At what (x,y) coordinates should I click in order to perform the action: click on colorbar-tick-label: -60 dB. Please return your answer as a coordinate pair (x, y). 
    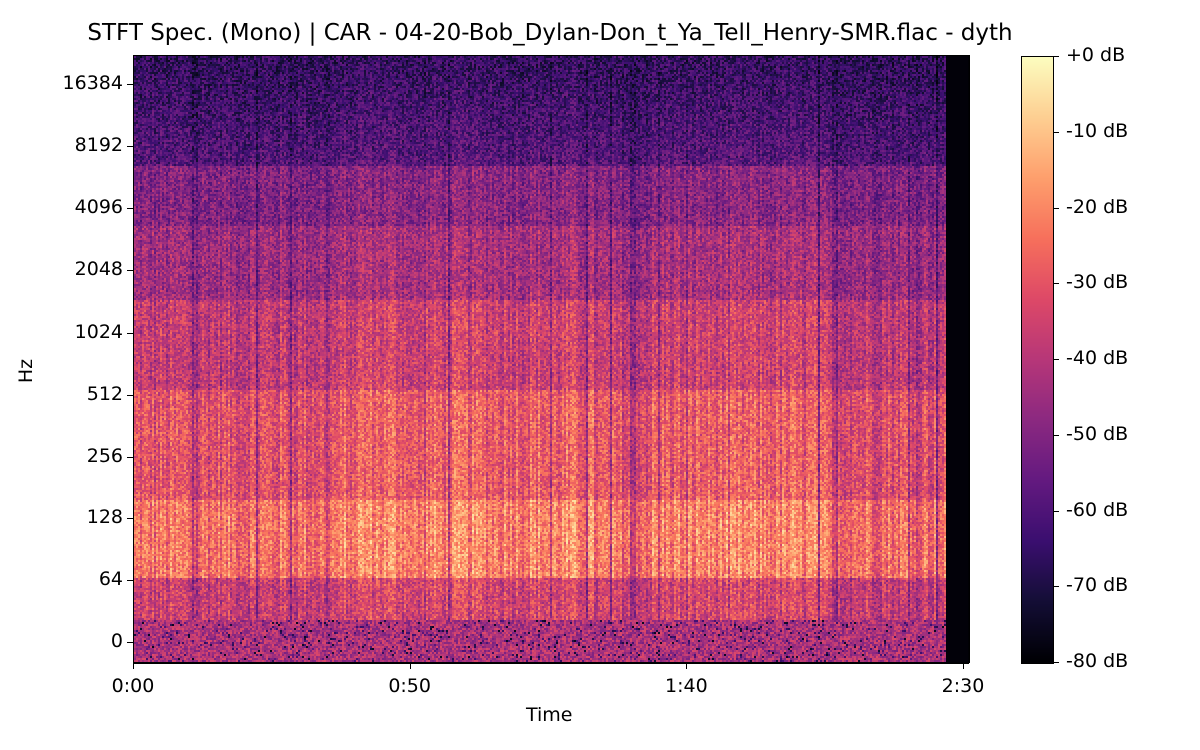
    Looking at the image, I should click on (1097, 509).